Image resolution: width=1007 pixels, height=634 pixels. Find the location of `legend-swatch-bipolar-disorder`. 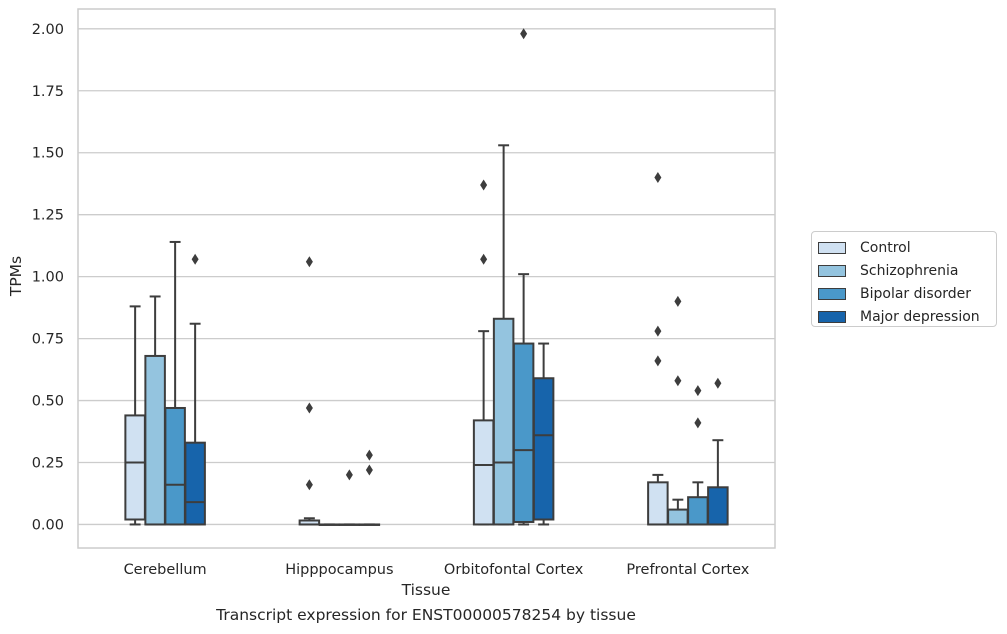

legend-swatch-bipolar-disorder is located at coordinates (832, 293).